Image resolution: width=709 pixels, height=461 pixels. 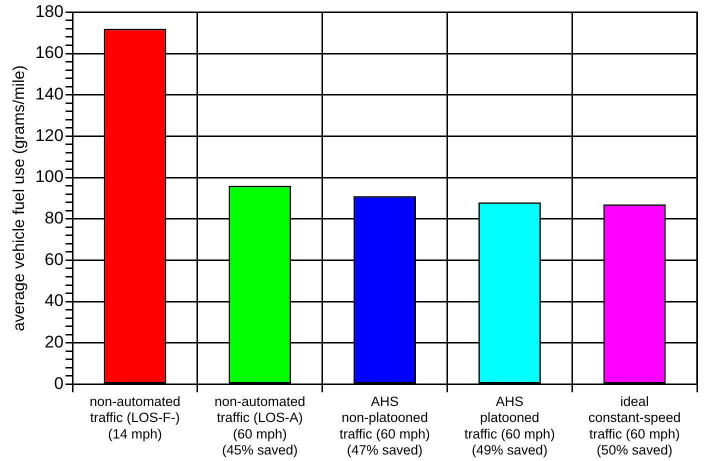 I want to click on y-tick-label: 160, so click(x=49, y=52).